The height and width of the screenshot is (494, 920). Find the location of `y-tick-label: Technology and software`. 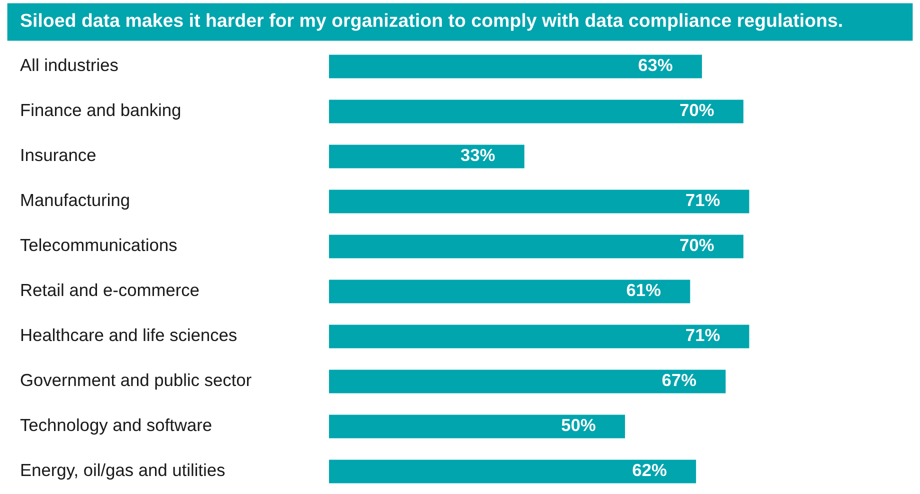

y-tick-label: Technology and software is located at coordinates (116, 426).